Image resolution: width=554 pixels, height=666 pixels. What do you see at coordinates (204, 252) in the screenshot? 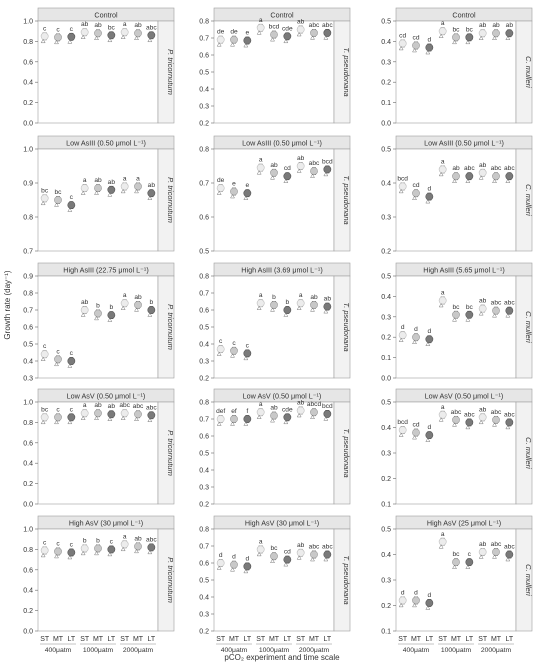
I see `y-tick-label: 0.5` at bounding box center [204, 252].